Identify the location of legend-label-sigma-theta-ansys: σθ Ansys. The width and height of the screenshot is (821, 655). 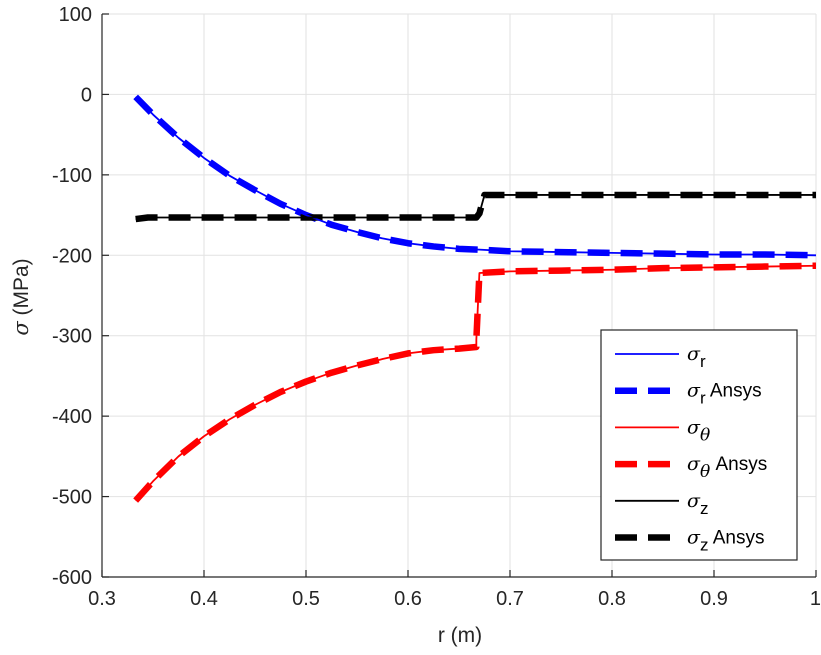
(727, 467).